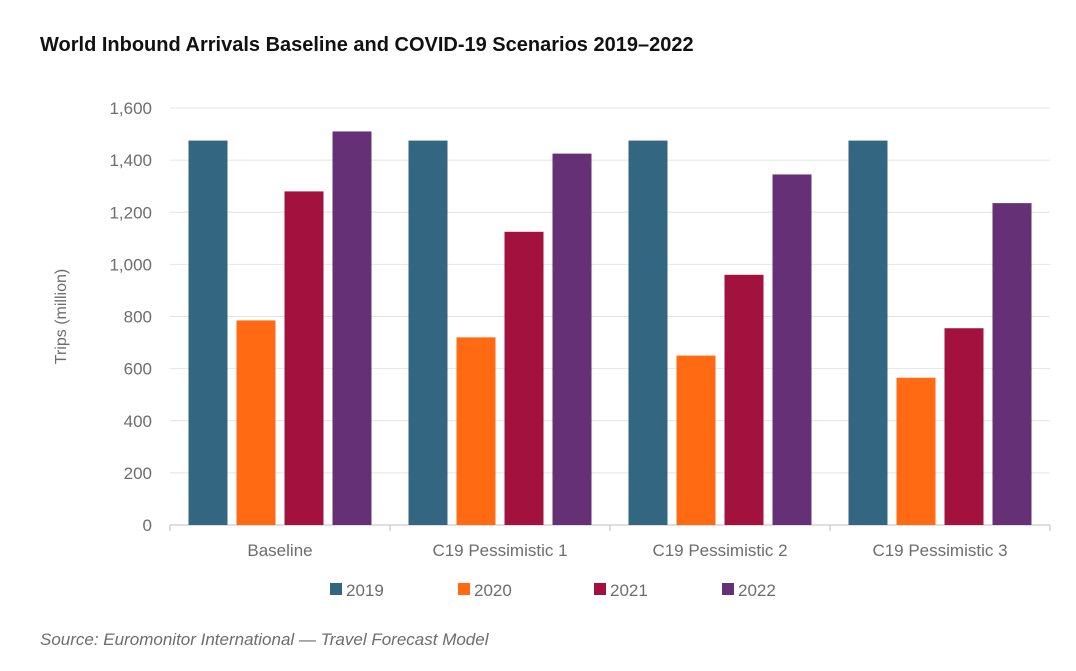 The image size is (1076, 671). What do you see at coordinates (757, 590) in the screenshot?
I see `legend-label: 2022` at bounding box center [757, 590].